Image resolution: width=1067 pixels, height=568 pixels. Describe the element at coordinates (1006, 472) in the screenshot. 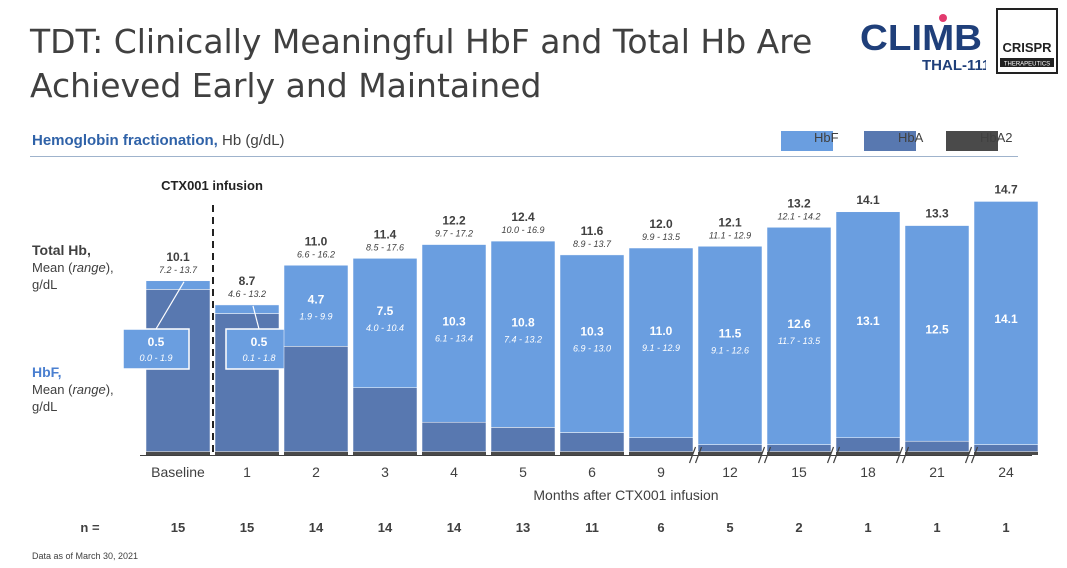

I see `x-tick-label: 24` at that location.